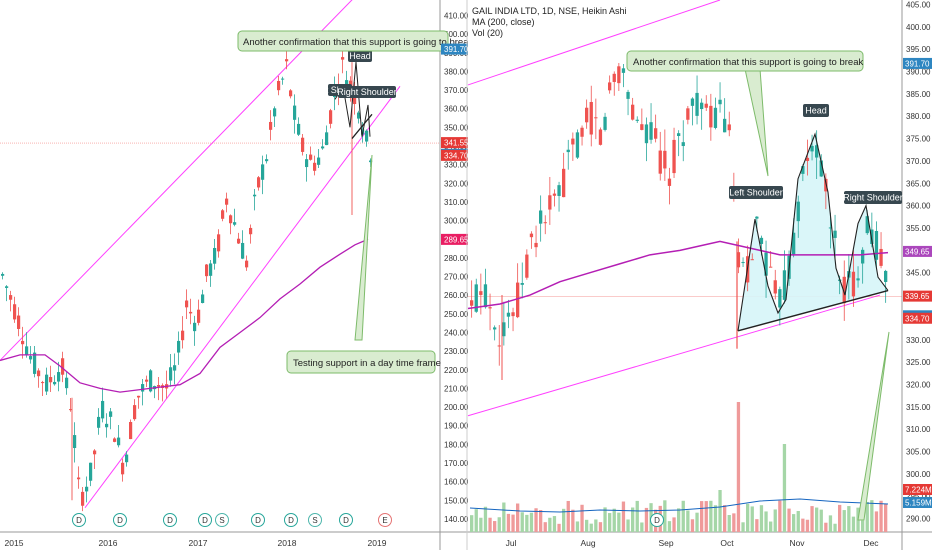  Describe the element at coordinates (456, 258) in the screenshot. I see `left-y-tick-label: 280.00` at that location.